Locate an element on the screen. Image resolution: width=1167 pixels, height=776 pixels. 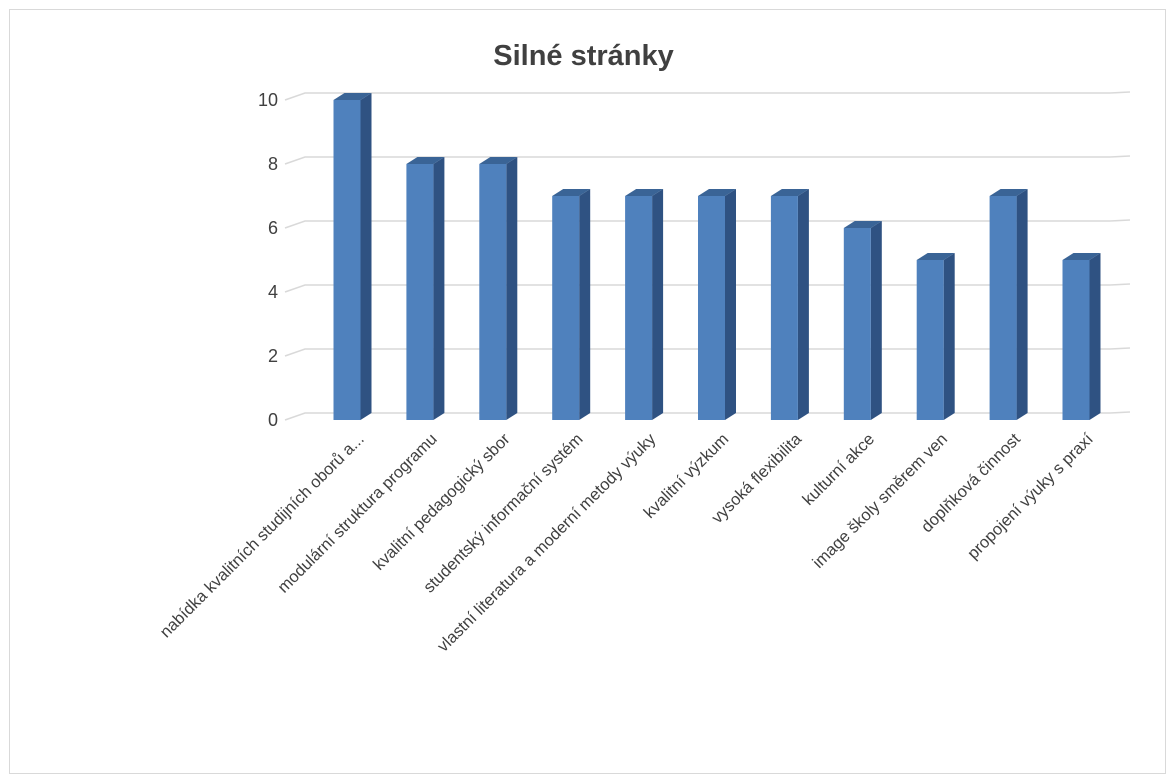
x-tick-label: modulární struktura programu is located at coordinates (357, 513).